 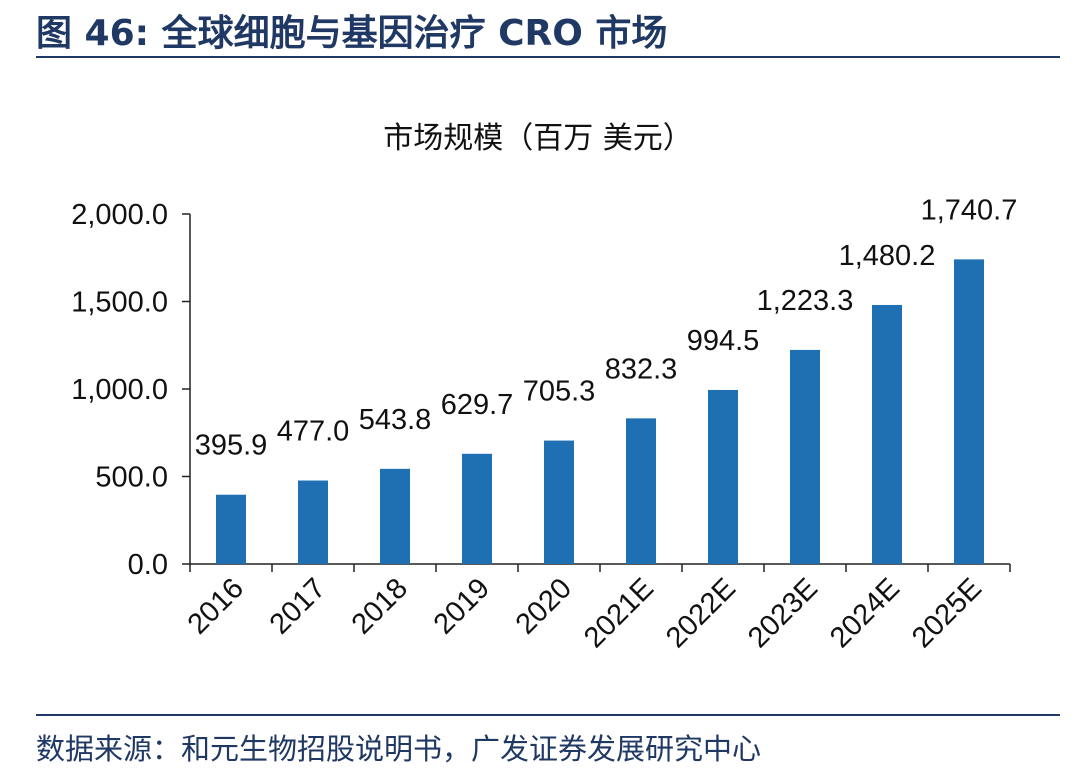 I want to click on figure-header: 图 46: 全球细胞与基因治疗 CRO 市场, so click(x=540, y=30).